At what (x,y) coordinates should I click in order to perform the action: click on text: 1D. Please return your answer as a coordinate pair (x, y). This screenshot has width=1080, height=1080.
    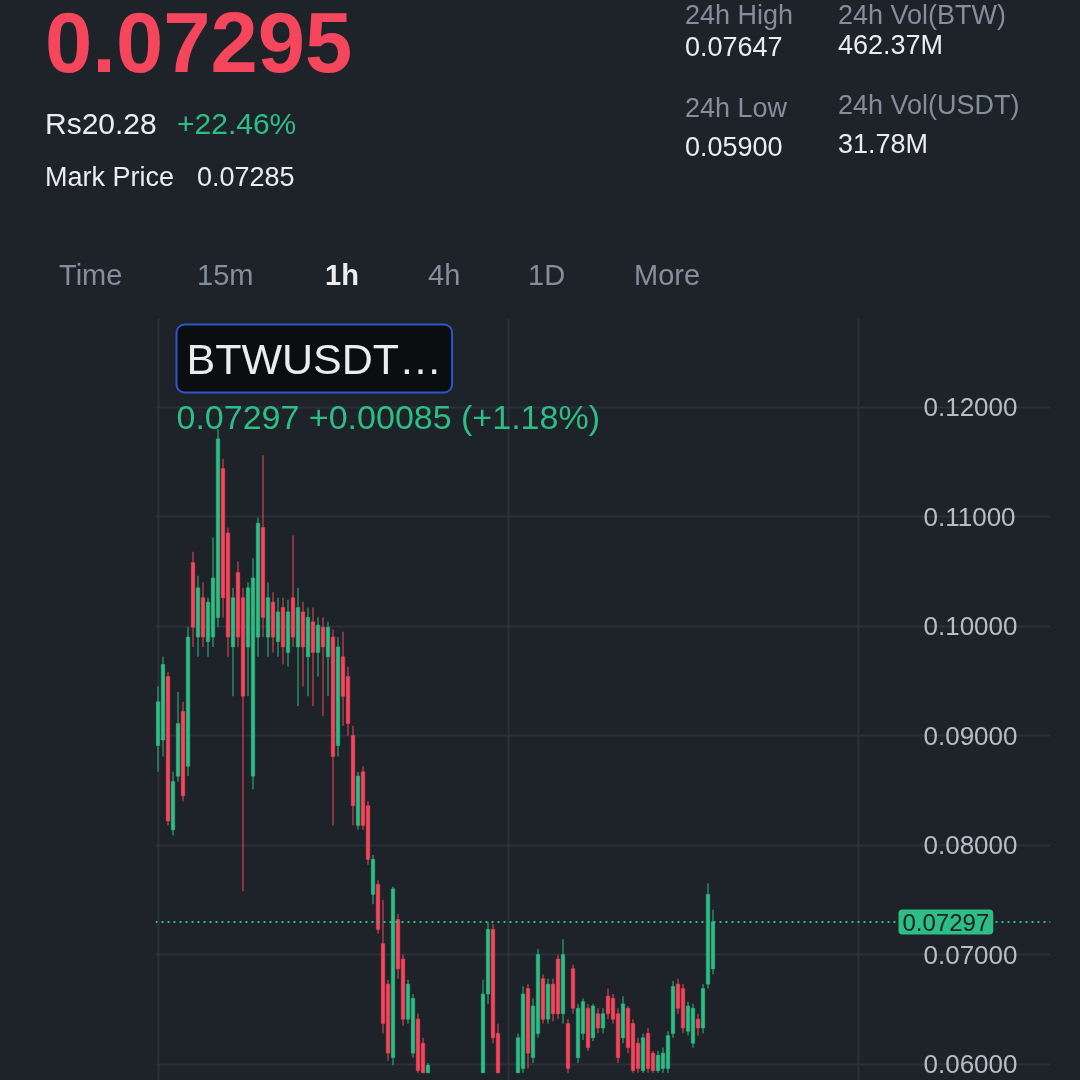
    Looking at the image, I should click on (547, 274).